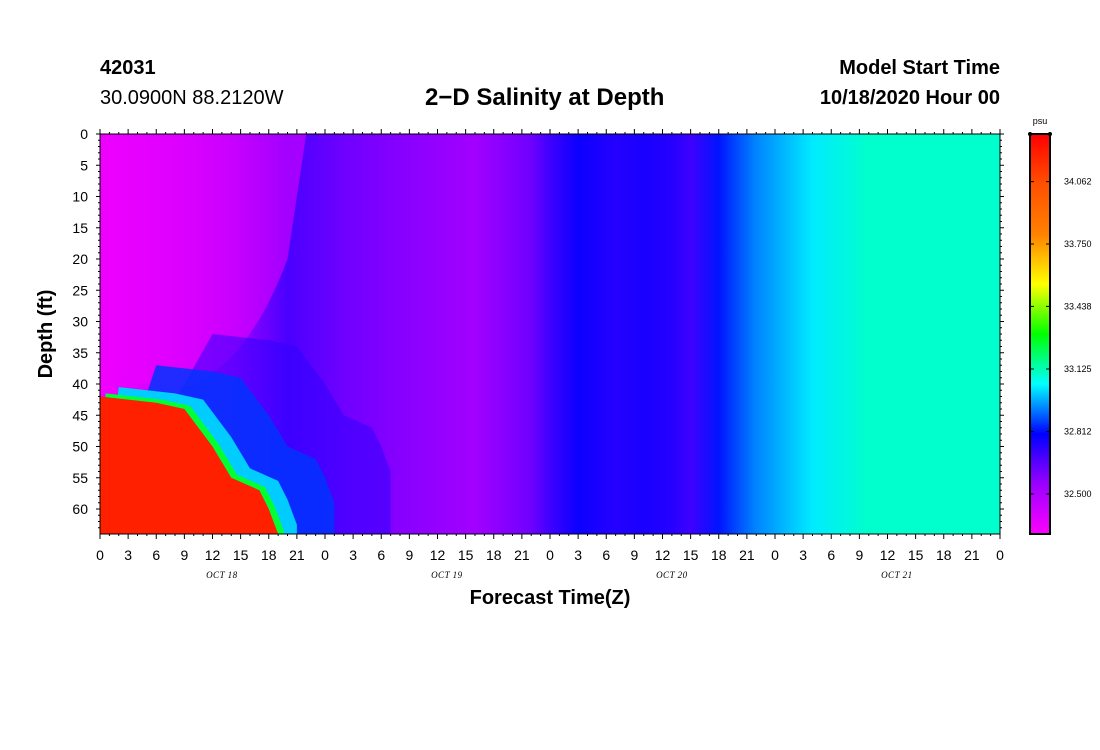  What do you see at coordinates (545, 97) in the screenshot?
I see `chart-title: 2−D Salinity at Depth` at bounding box center [545, 97].